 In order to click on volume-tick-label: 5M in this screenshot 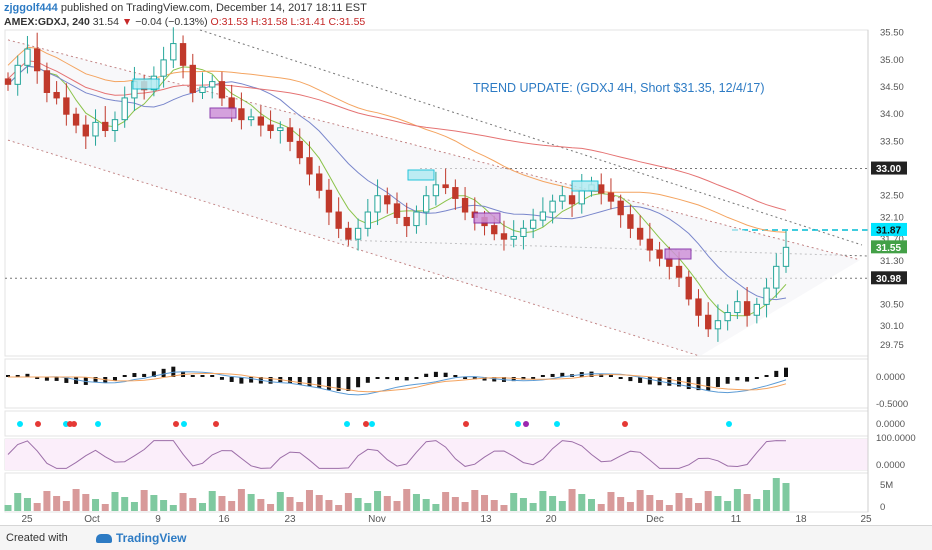, I will do `click(886, 485)`.